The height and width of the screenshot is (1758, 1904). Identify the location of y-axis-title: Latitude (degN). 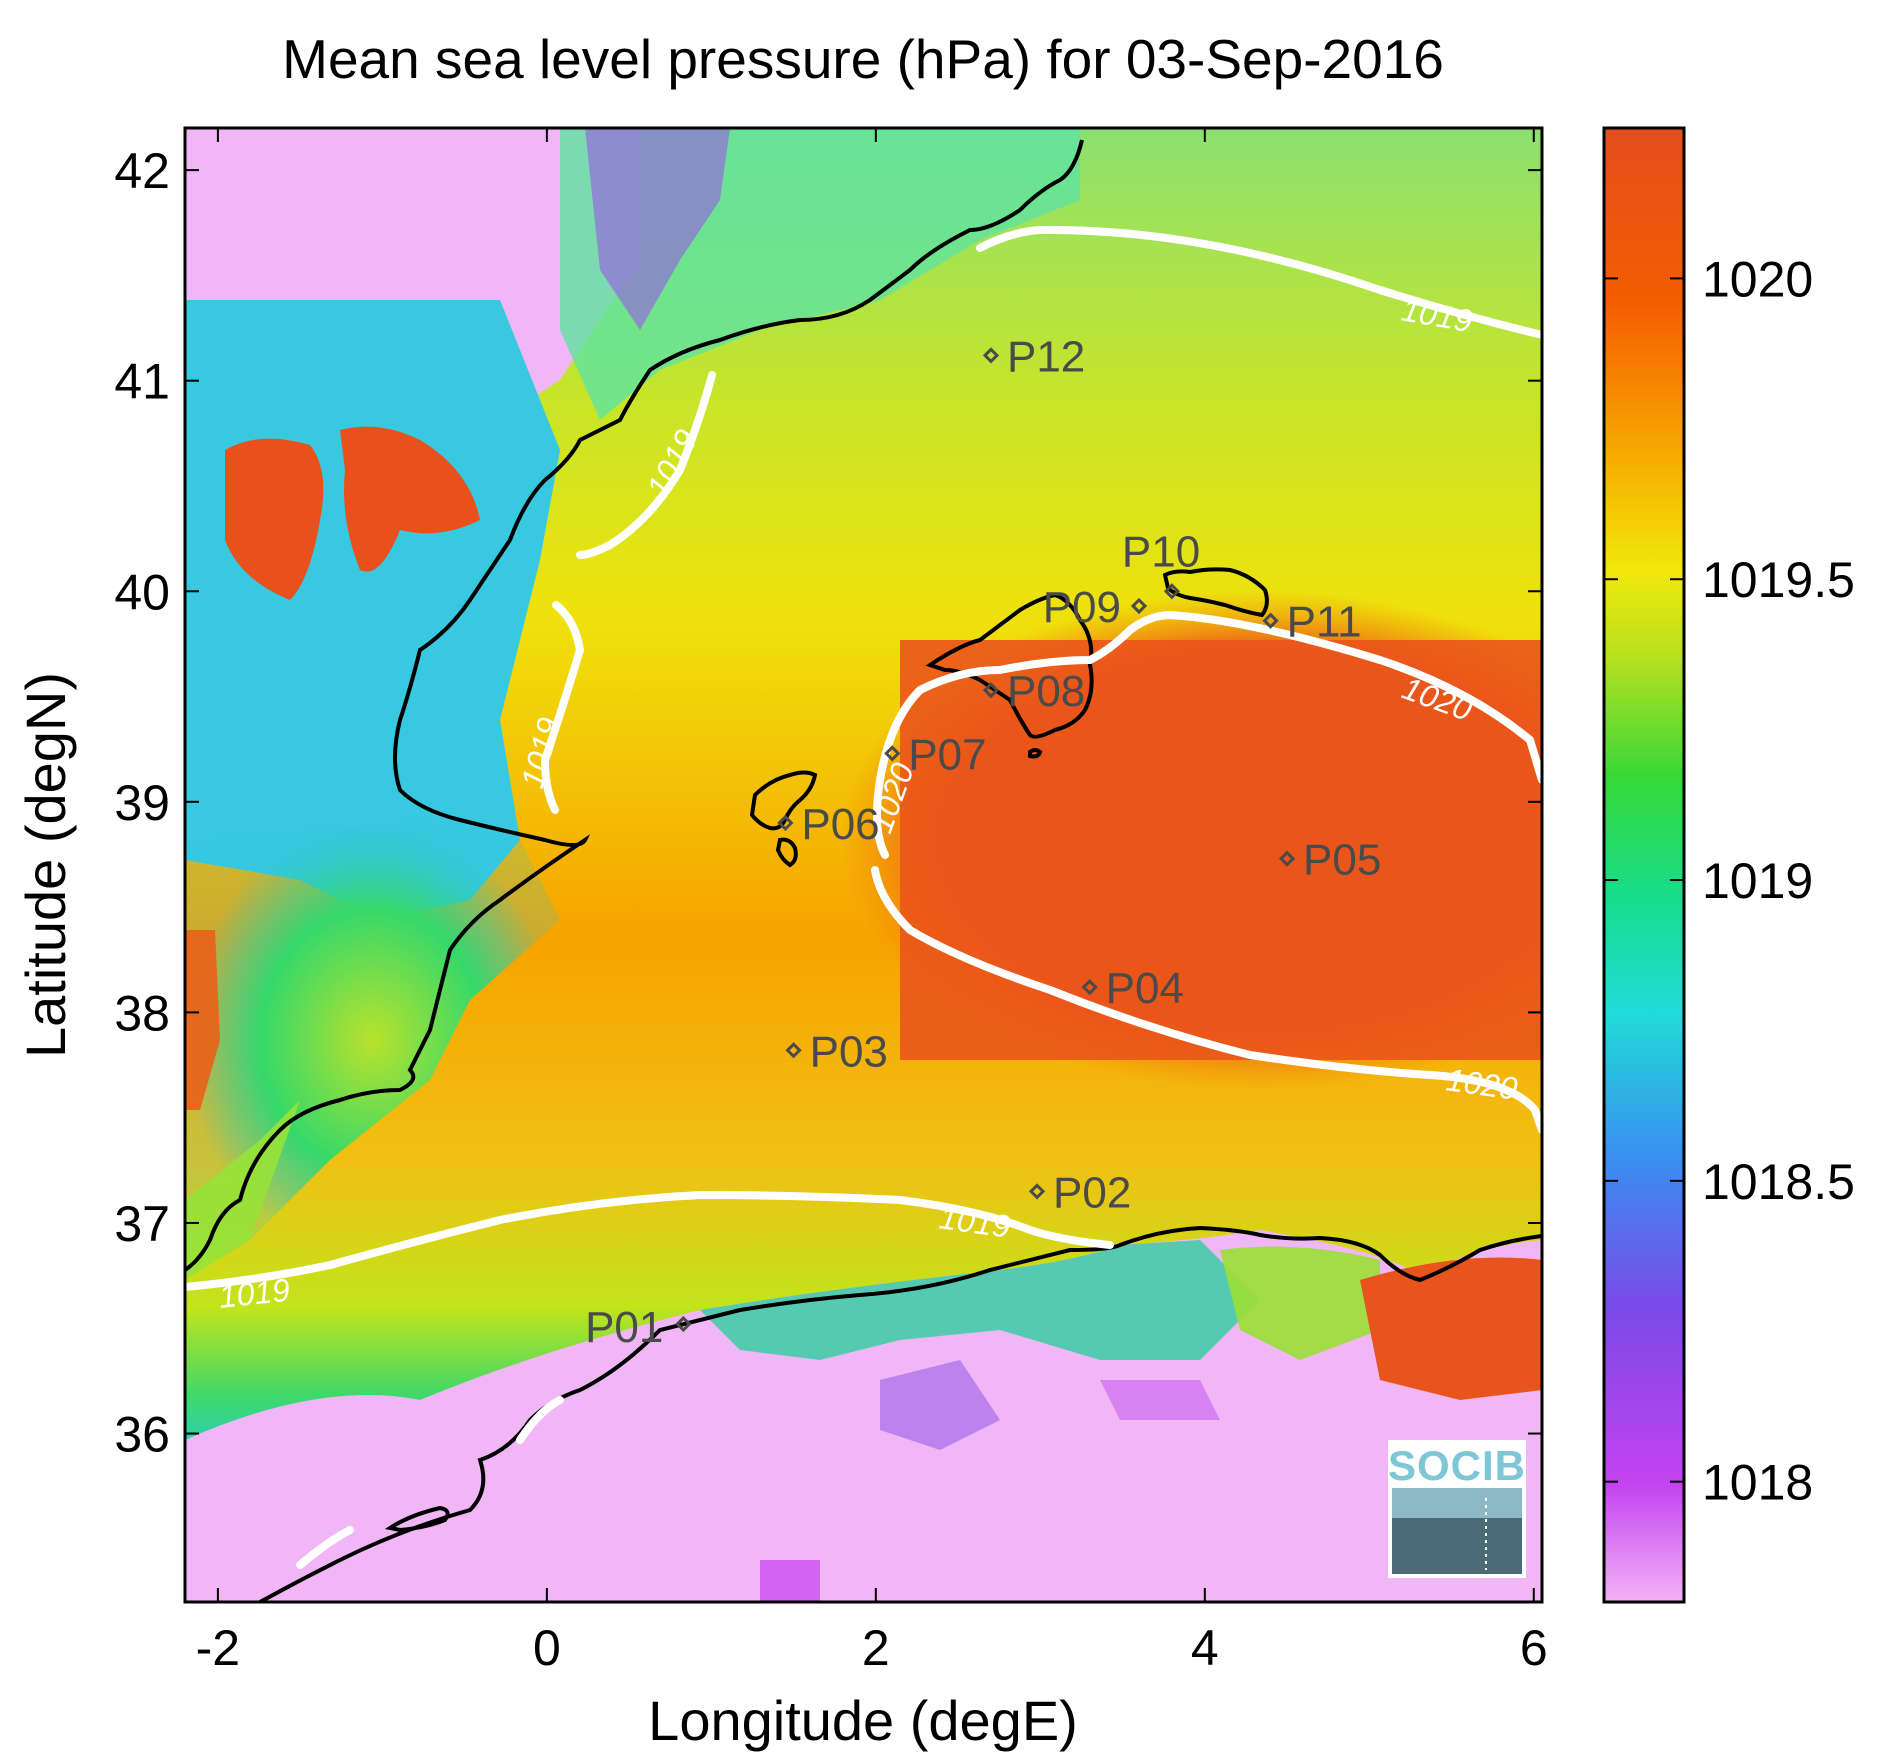
(45, 865).